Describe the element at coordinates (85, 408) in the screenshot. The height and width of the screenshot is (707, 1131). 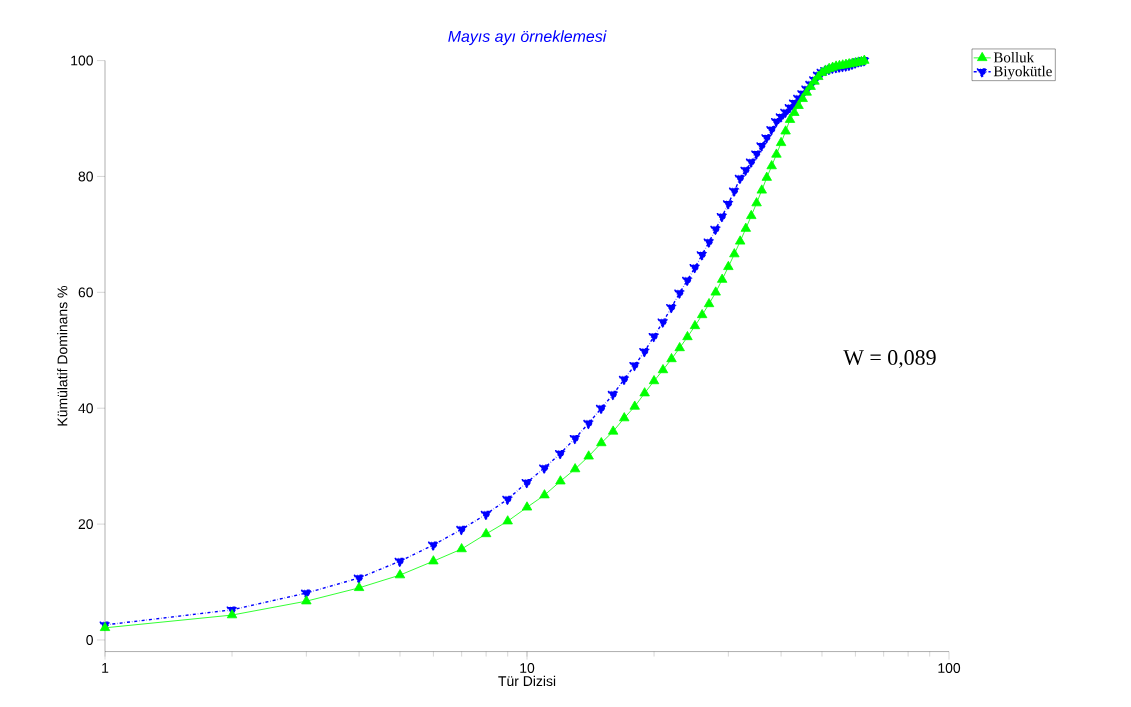
I see `y-tick-label: 40` at that location.